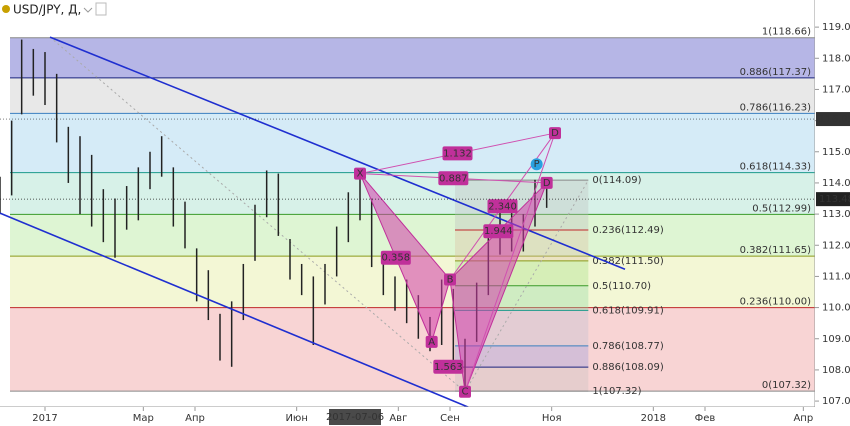 The image size is (850, 426). Describe the element at coordinates (776, 302) in the screenshot. I see `fib-label: 0.236(110.00)` at that location.